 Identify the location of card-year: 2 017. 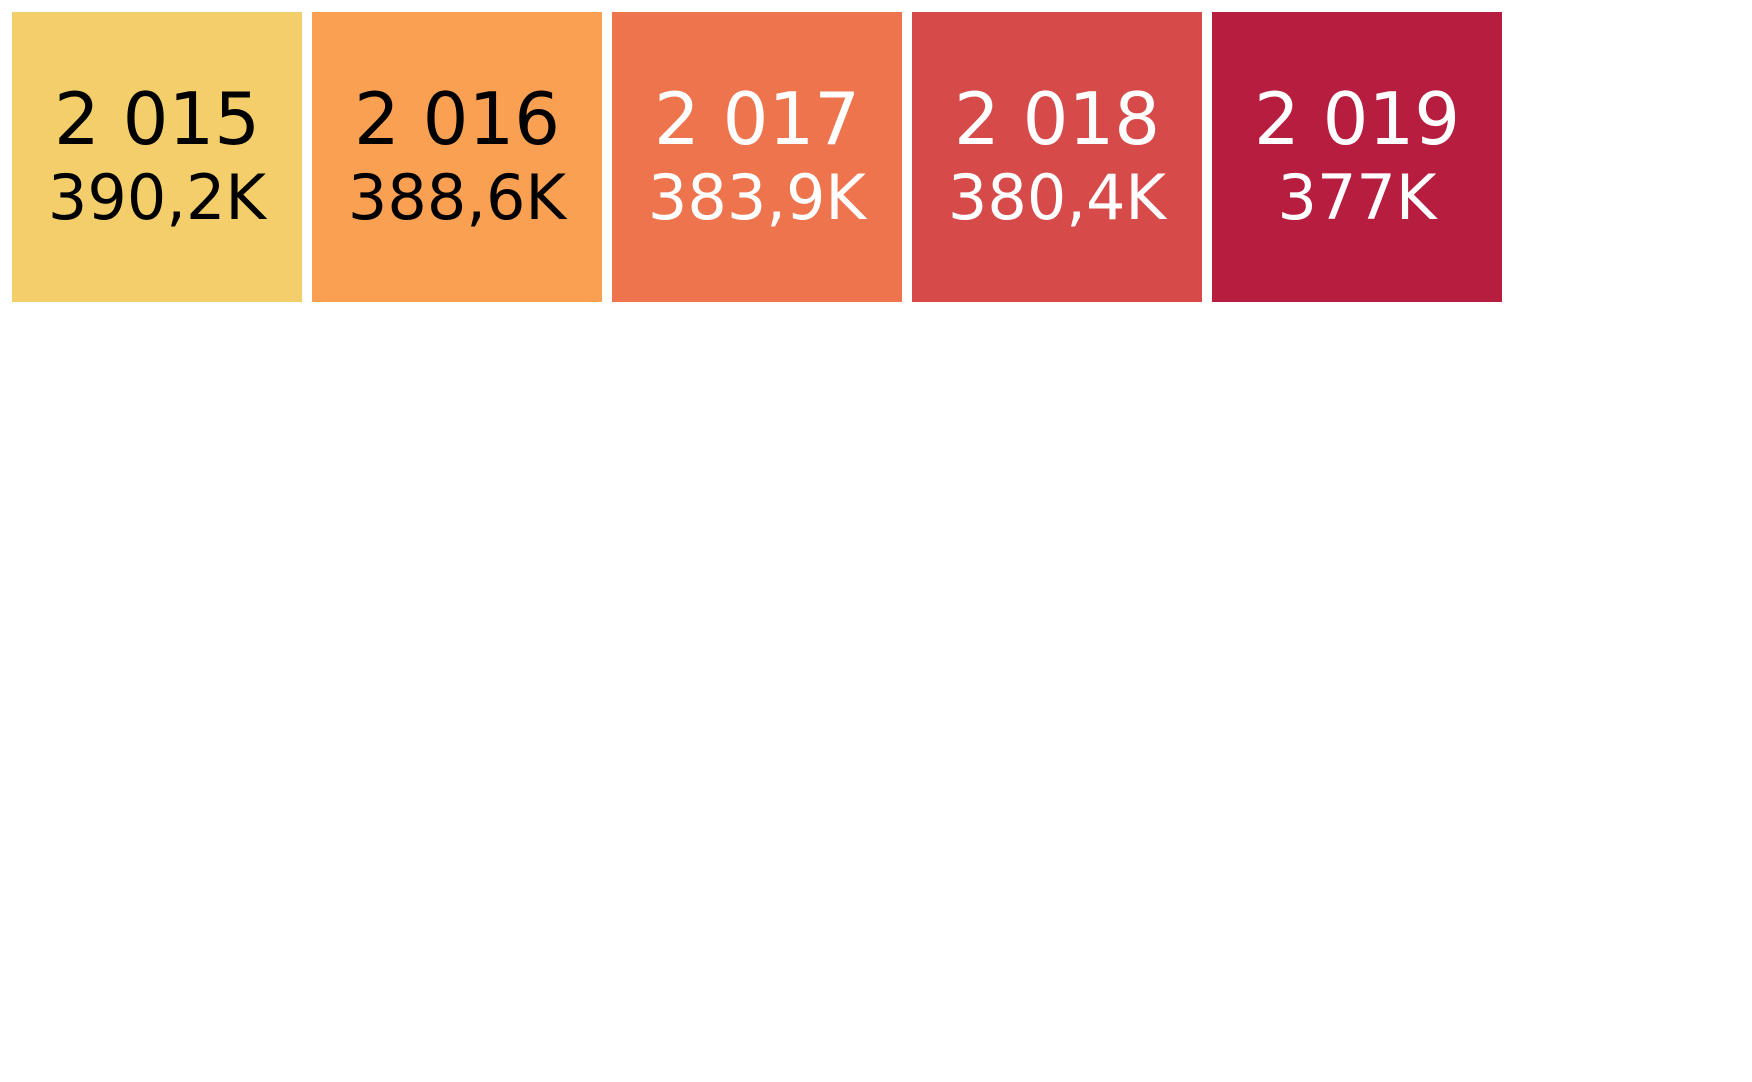
(757, 119).